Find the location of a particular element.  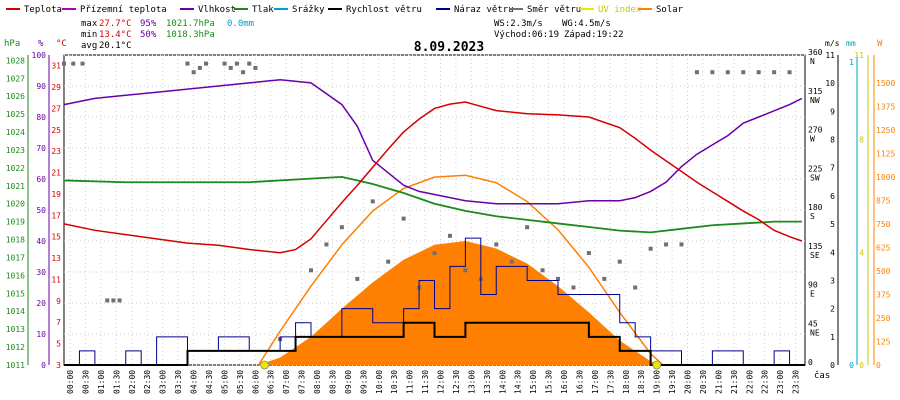

humidity-tick-label: 80 is located at coordinates (41, 117).